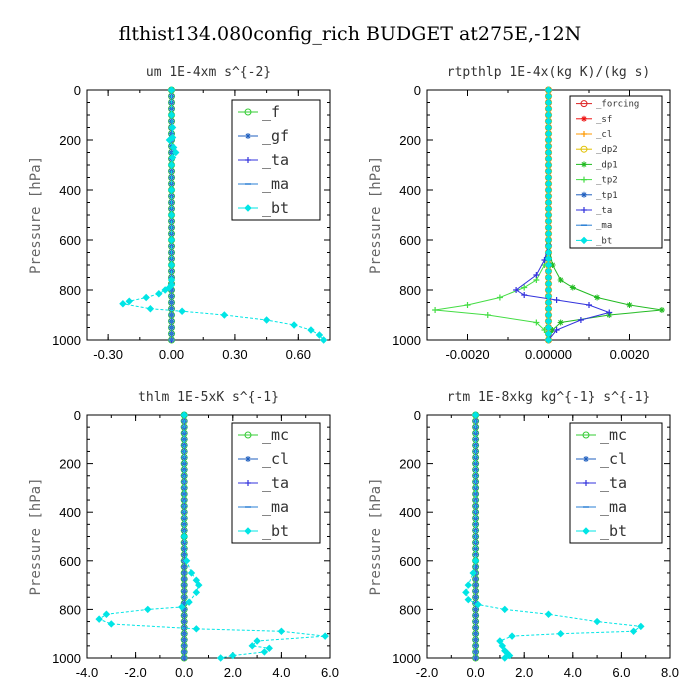  I want to click on legend-label: _gf, so click(275, 136).